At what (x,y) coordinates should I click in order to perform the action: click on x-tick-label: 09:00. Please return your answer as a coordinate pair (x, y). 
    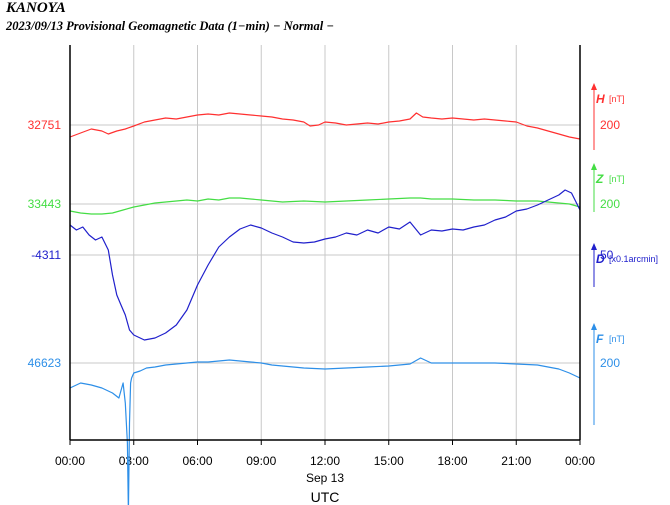
    Looking at the image, I should click on (261, 461).